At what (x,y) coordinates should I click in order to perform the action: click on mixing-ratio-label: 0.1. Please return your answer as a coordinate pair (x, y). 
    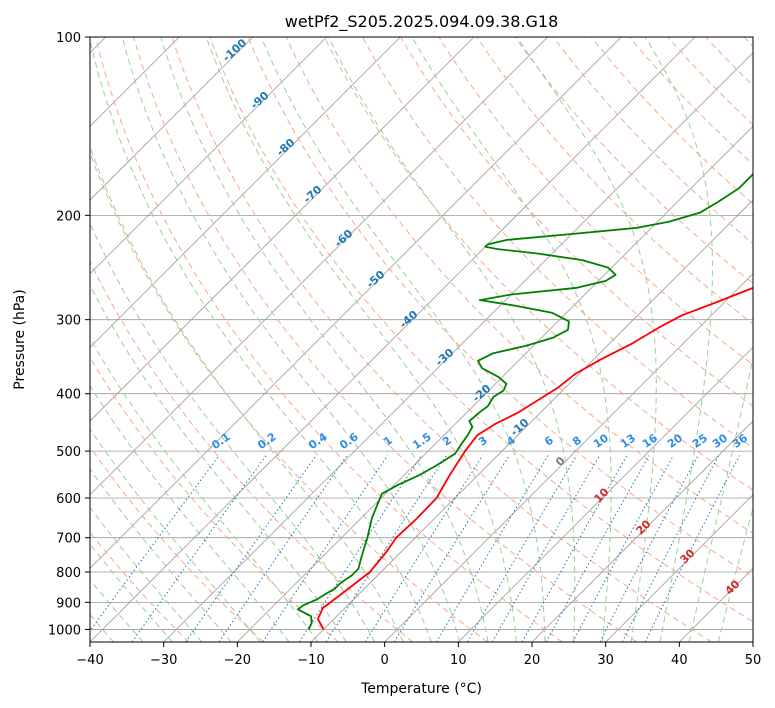
    Looking at the image, I should click on (220, 441).